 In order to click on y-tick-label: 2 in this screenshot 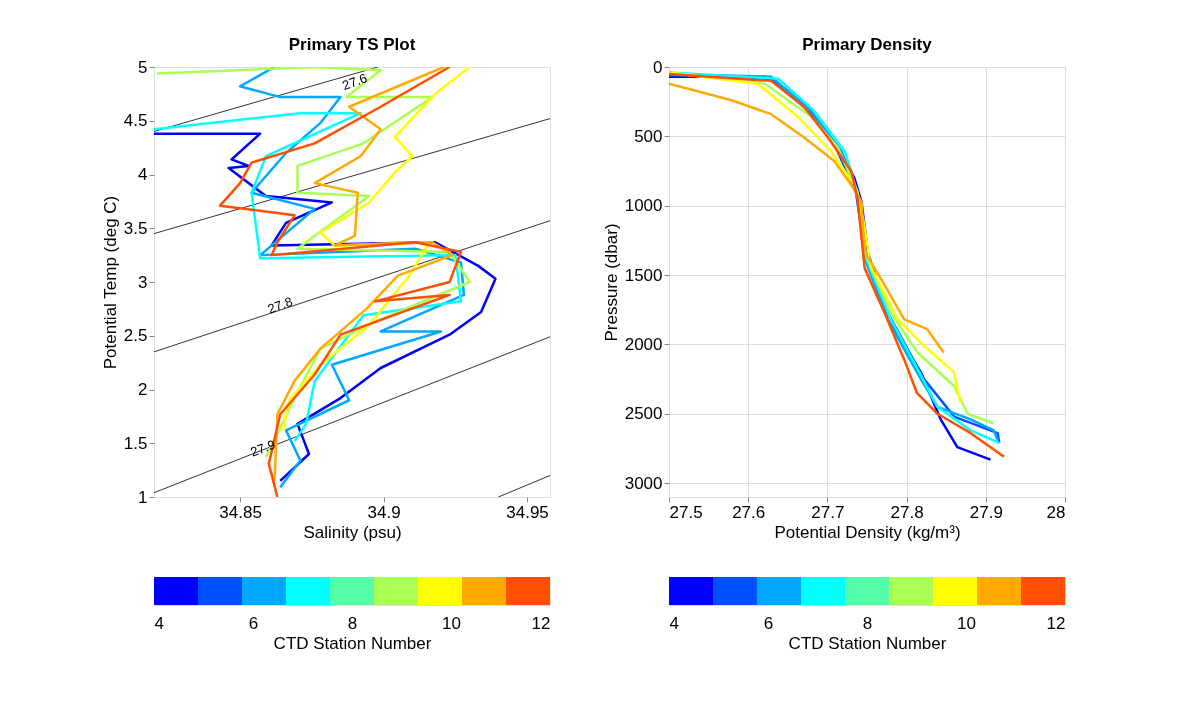, I will do `click(143, 389)`.